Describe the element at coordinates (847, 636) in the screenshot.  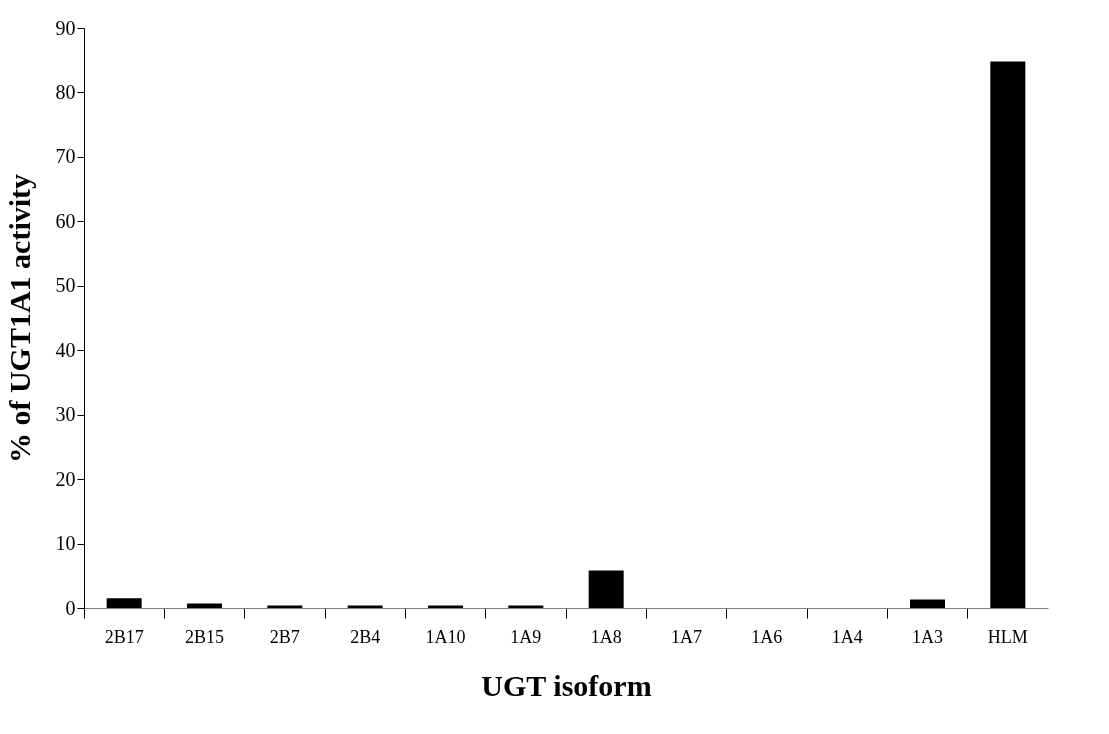
I see `x-tick-label: 1A4` at that location.